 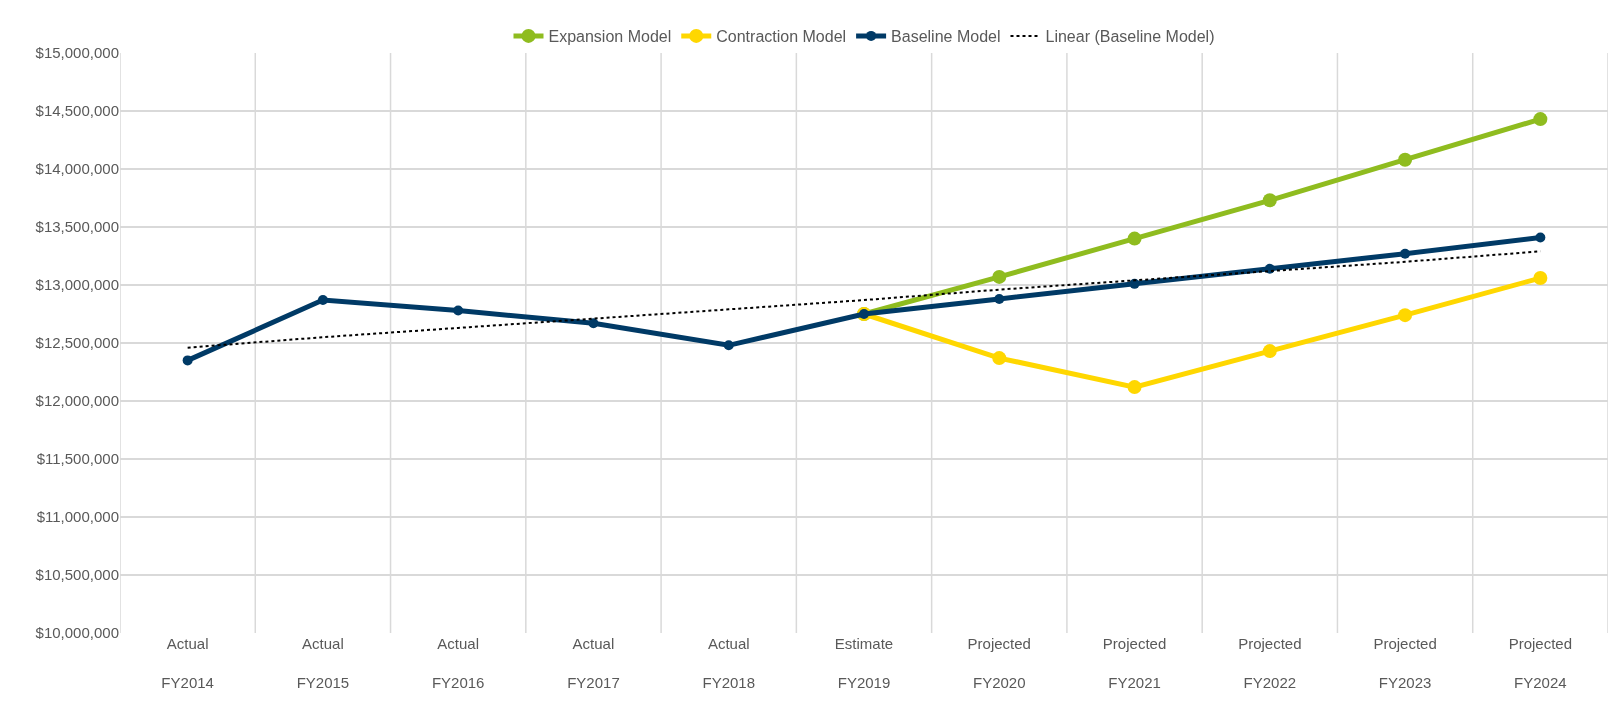 I want to click on legend-label: Baseline Model, so click(x=946, y=37).